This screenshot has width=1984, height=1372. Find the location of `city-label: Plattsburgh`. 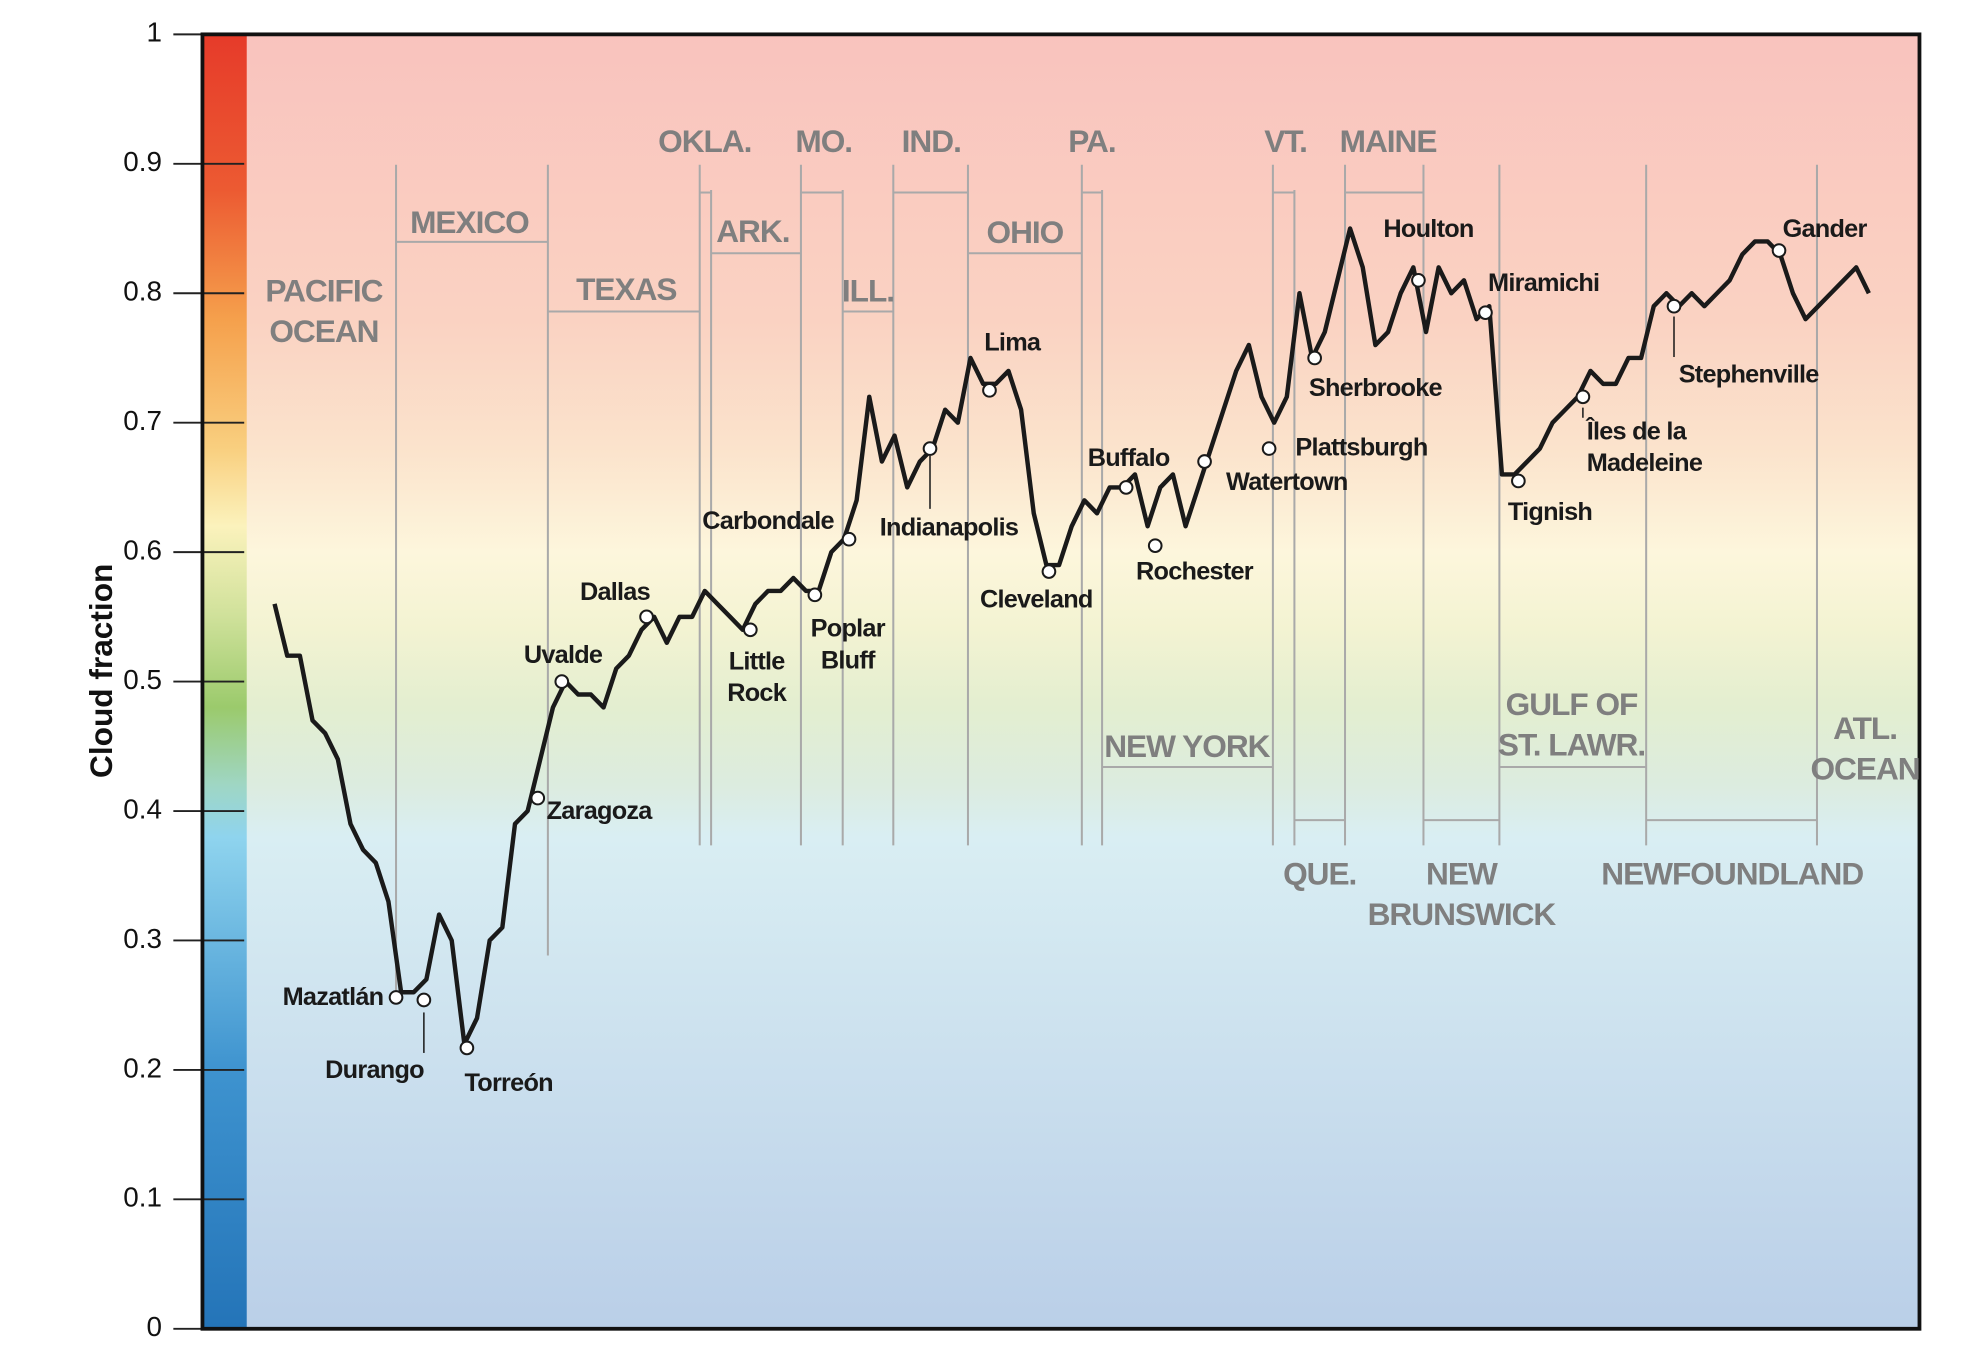

city-label: Plattsburgh is located at coordinates (1361, 448).